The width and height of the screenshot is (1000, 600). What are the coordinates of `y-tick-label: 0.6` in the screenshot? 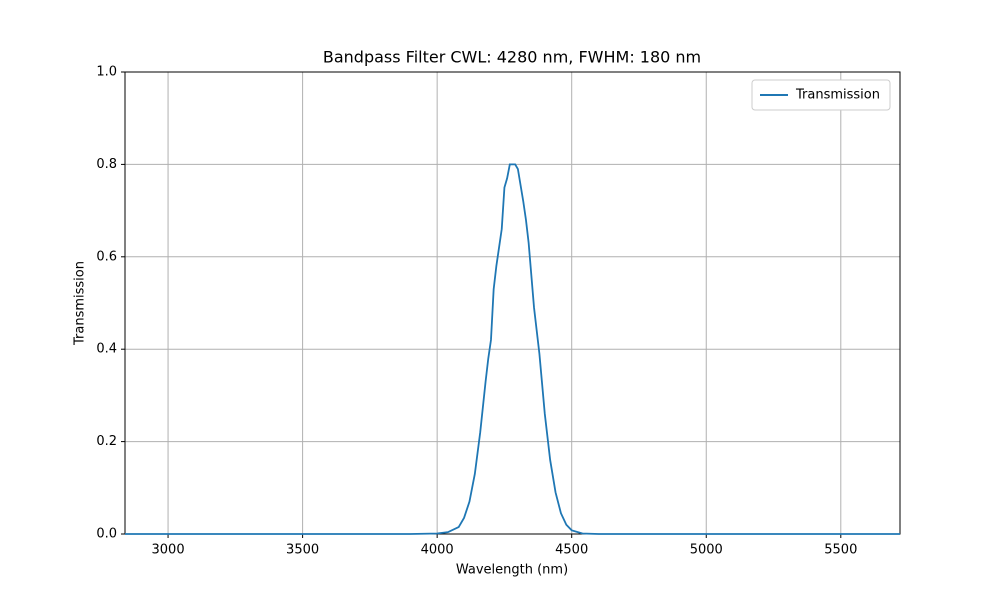 It's located at (106, 256).